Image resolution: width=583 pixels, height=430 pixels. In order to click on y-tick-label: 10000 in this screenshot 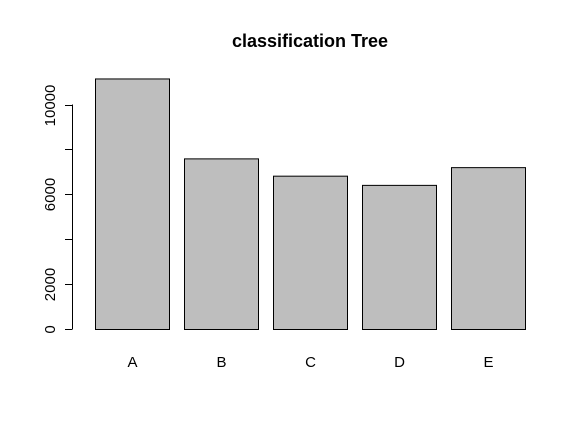, I will do `click(50, 106)`.